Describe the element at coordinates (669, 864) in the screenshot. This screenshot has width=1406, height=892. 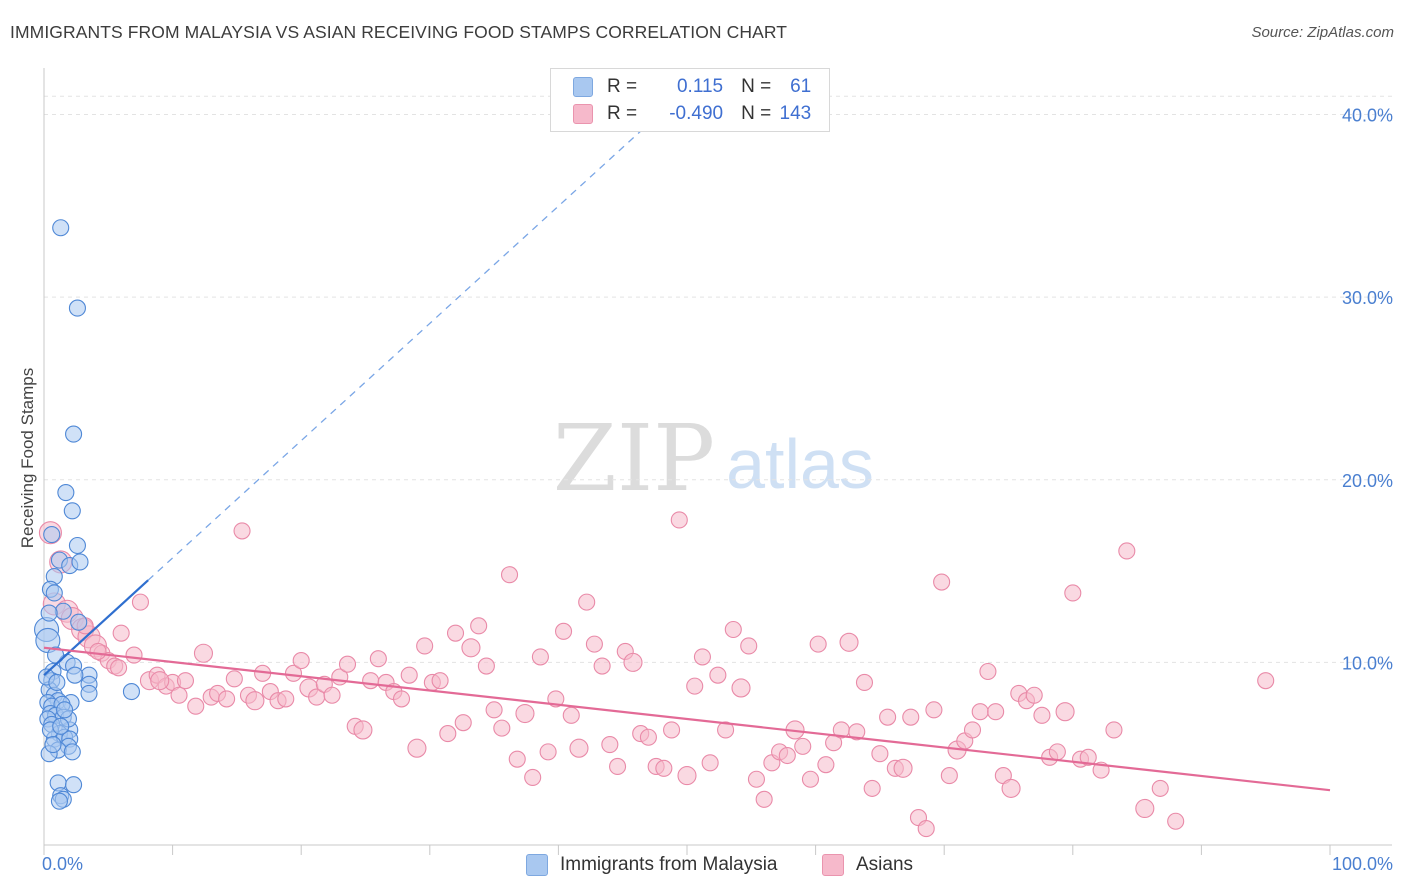
I see `bottom-legend-label-malaysia: Immigrants from Malaysia` at that location.